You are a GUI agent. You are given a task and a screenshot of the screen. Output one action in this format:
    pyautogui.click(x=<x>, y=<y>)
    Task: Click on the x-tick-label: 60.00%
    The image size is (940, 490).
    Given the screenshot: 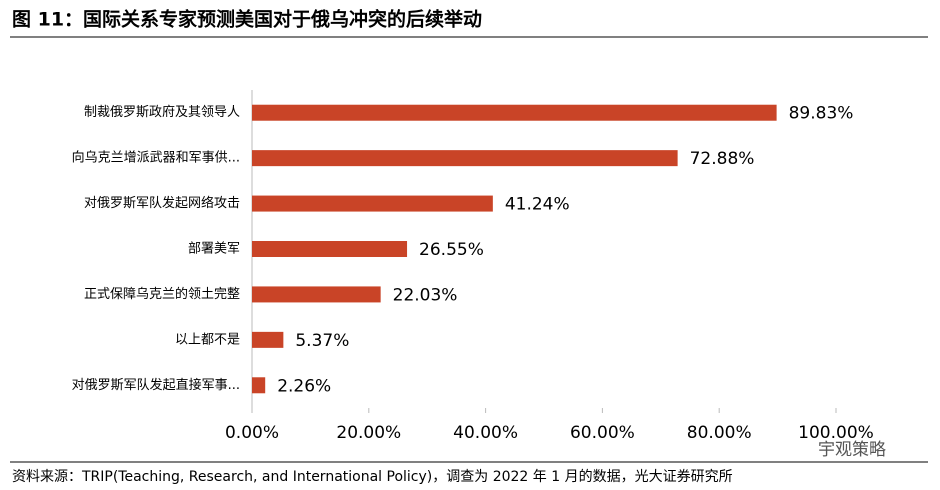 What is the action you would take?
    pyautogui.click(x=602, y=433)
    